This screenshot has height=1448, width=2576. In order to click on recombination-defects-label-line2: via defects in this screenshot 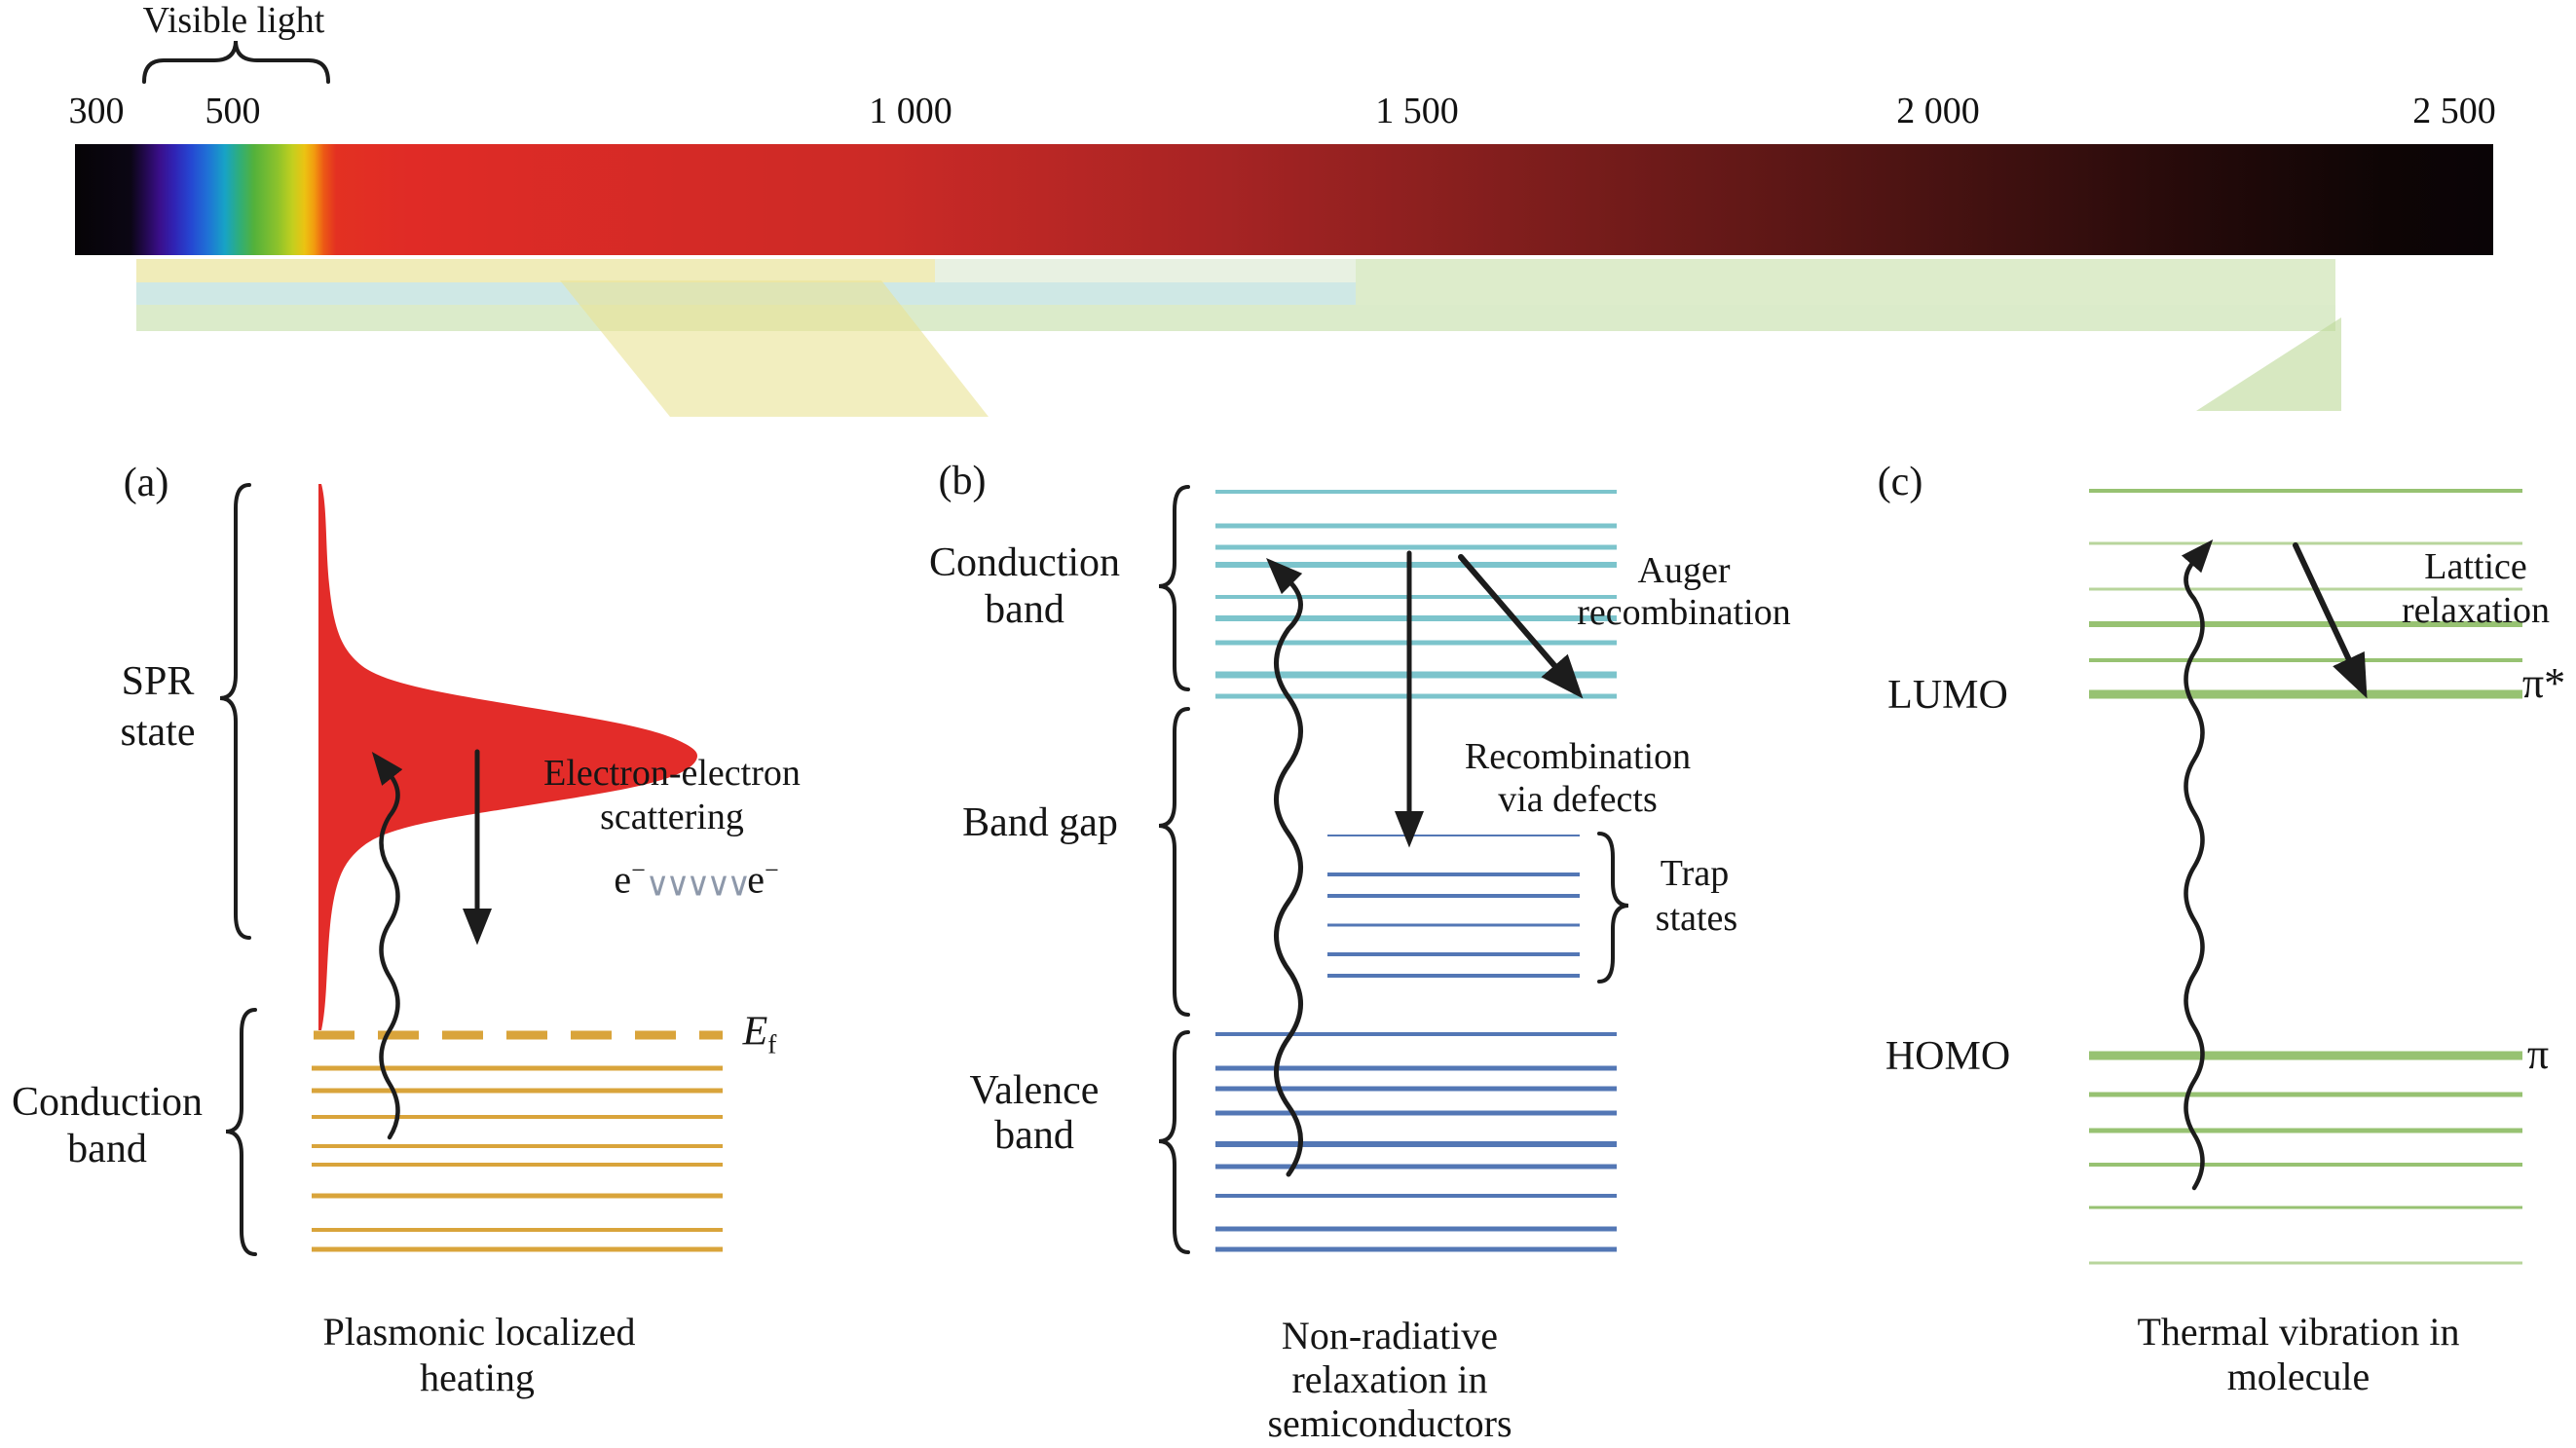, I will do `click(1578, 800)`.